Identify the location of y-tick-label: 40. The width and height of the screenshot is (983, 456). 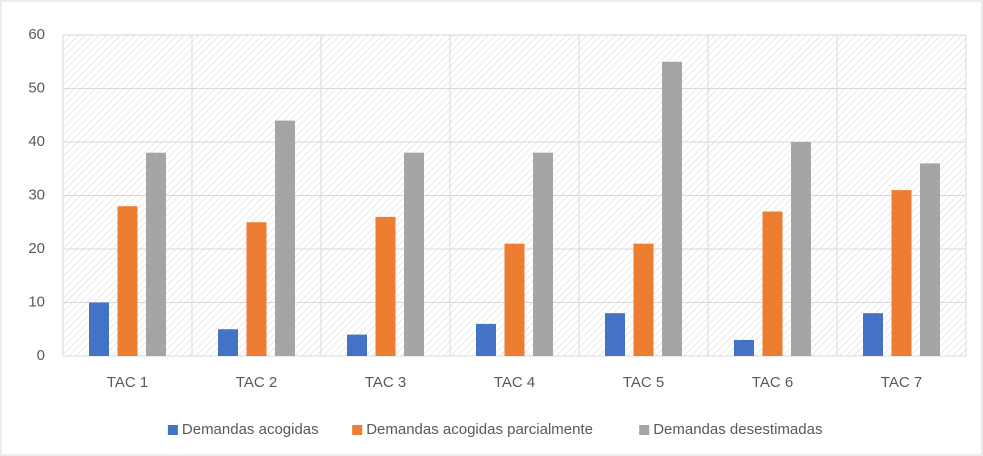
(36, 141).